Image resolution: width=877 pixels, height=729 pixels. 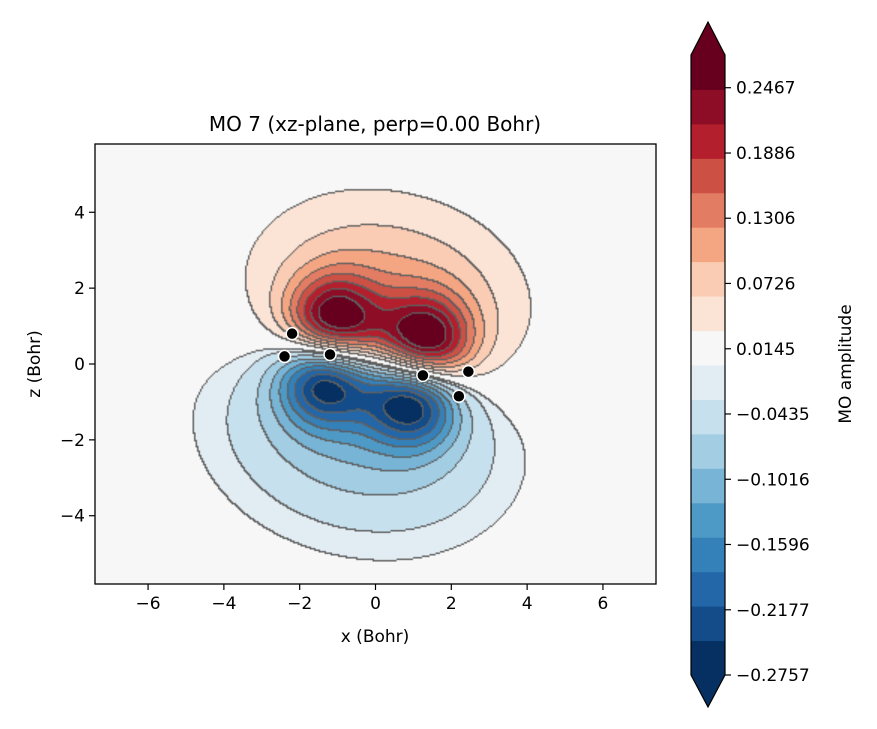 I want to click on colorbar-label: MO amplitude, so click(x=846, y=363).